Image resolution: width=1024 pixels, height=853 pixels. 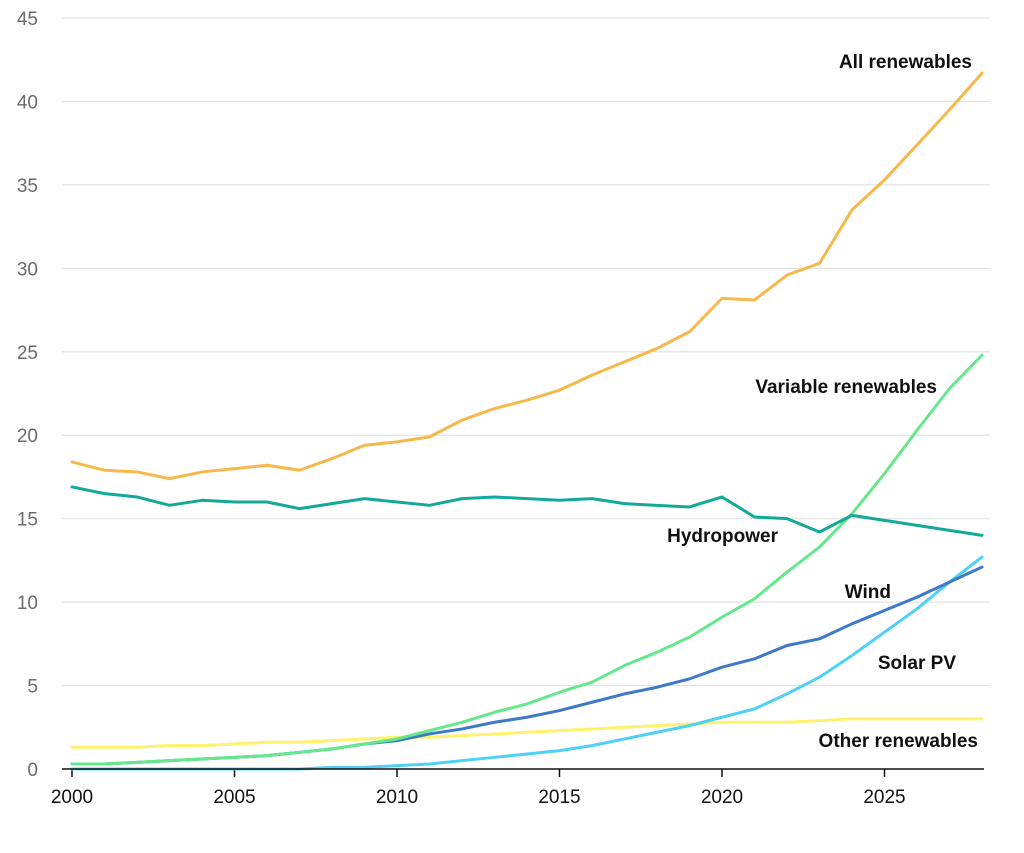 I want to click on label-other-renewables: Other renewables, so click(x=898, y=741).